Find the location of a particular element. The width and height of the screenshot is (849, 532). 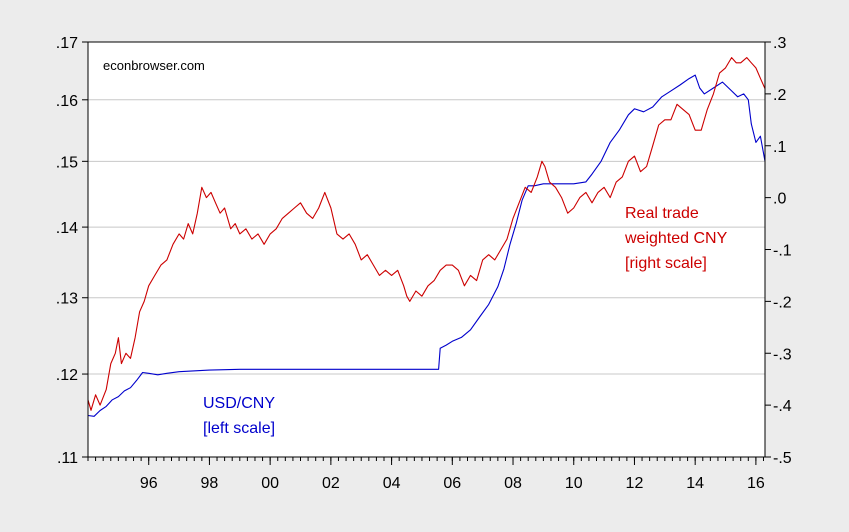

right-tick-label: -.3 is located at coordinates (782, 354).